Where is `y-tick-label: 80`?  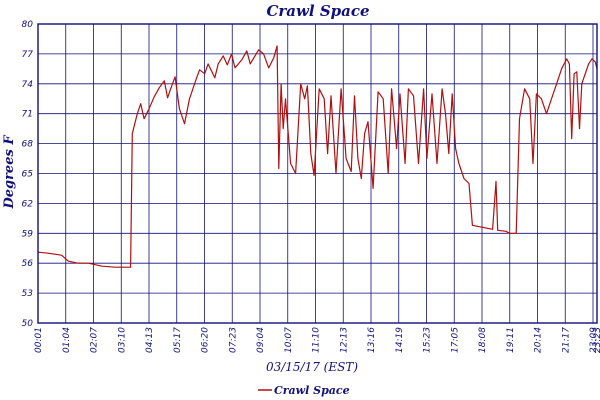
y-tick-label: 80 is located at coordinates (28, 25).